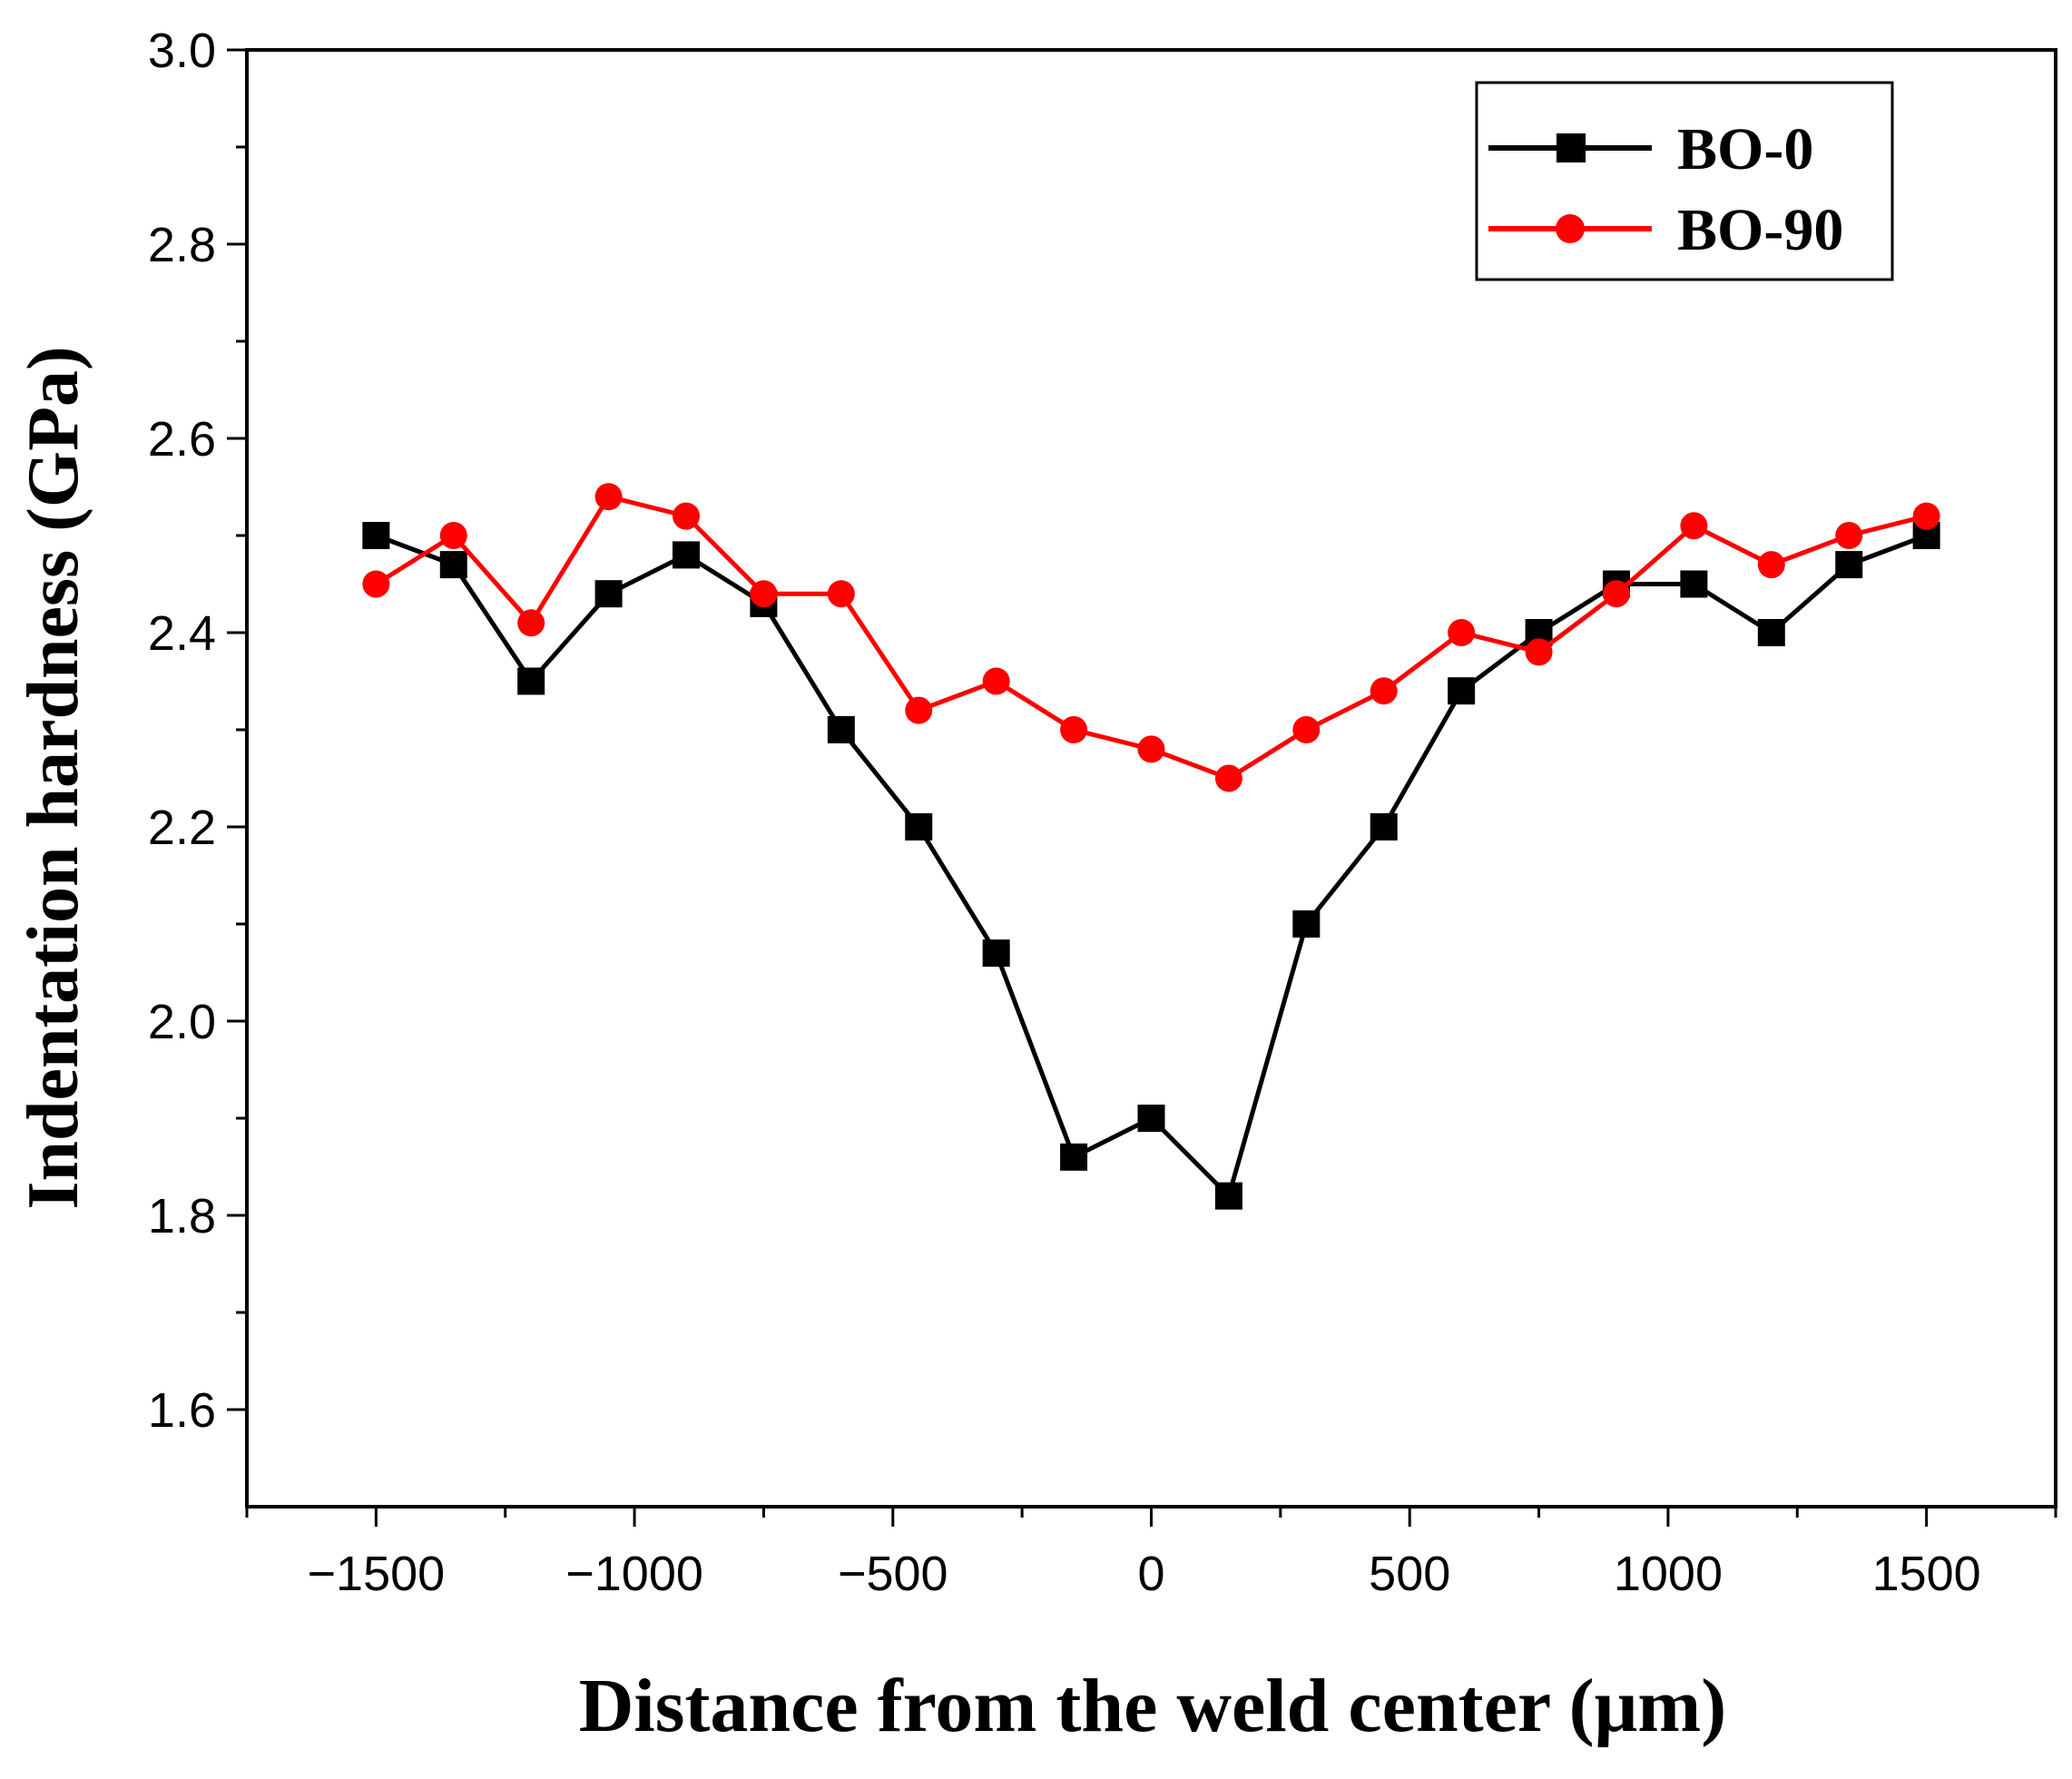 This screenshot has height=1779, width=2072. Describe the element at coordinates (182, 1410) in the screenshot. I see `y-tick-label: 1.6` at that location.